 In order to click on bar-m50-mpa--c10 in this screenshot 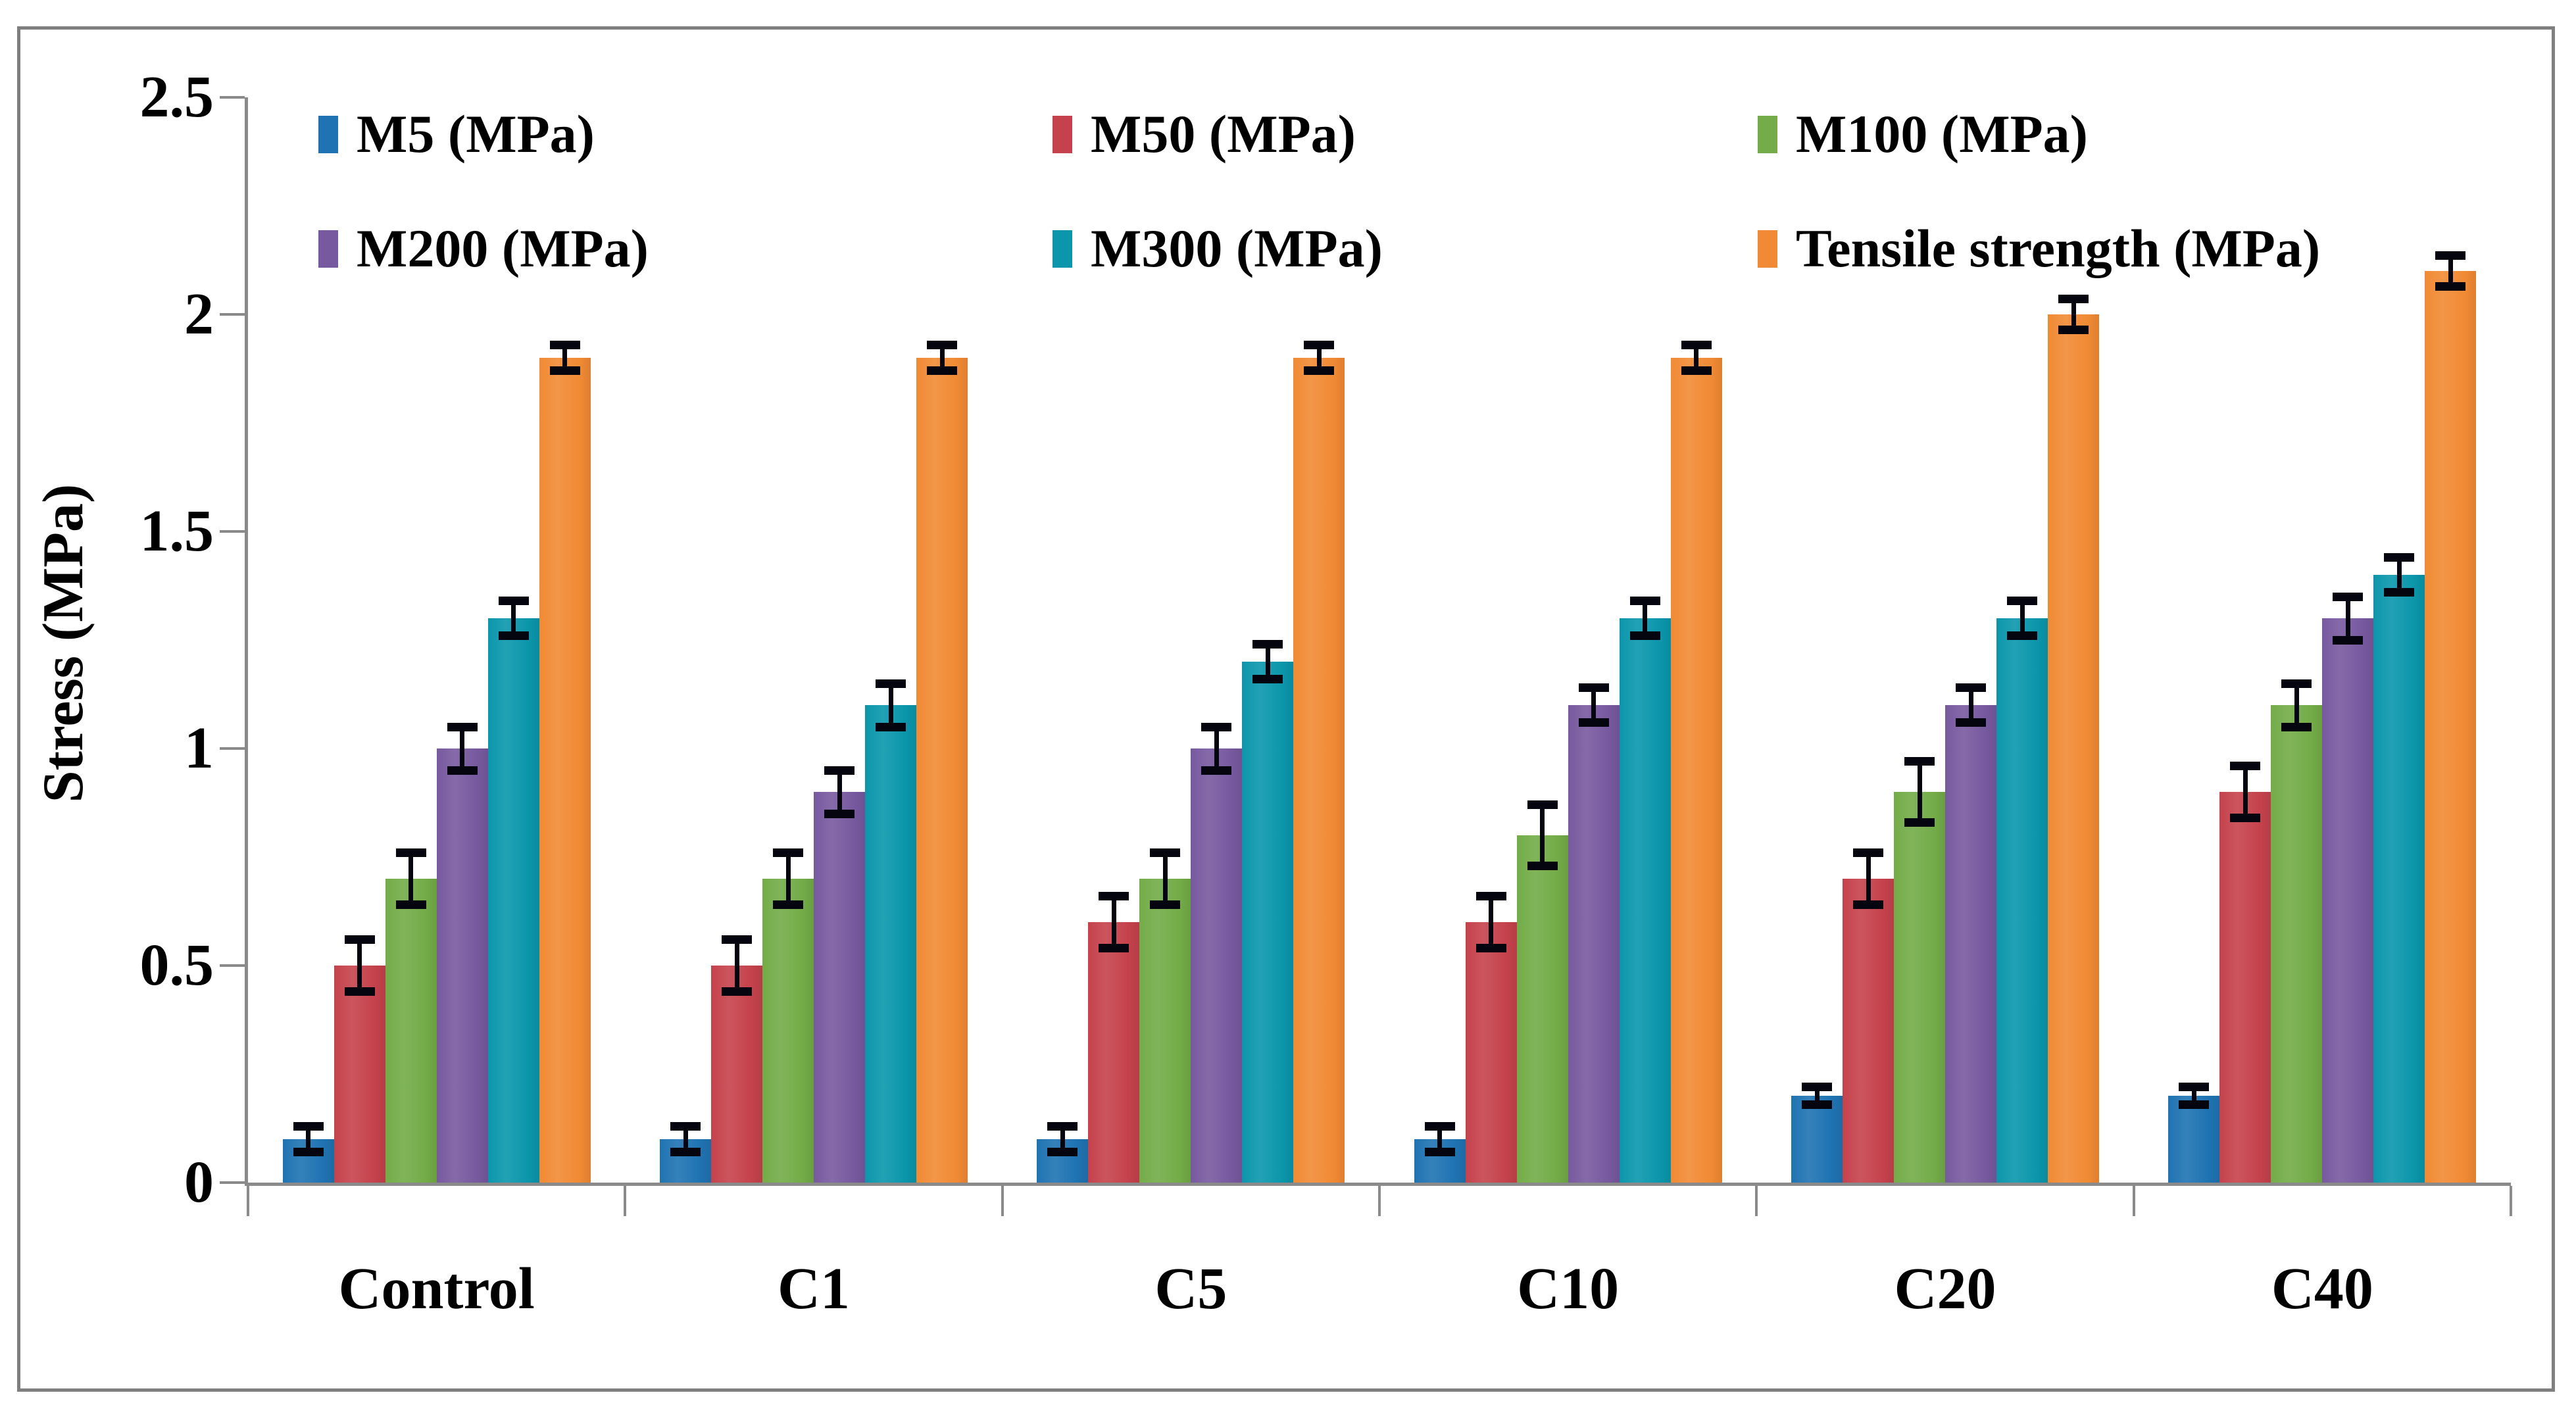, I will do `click(1491, 1052)`.